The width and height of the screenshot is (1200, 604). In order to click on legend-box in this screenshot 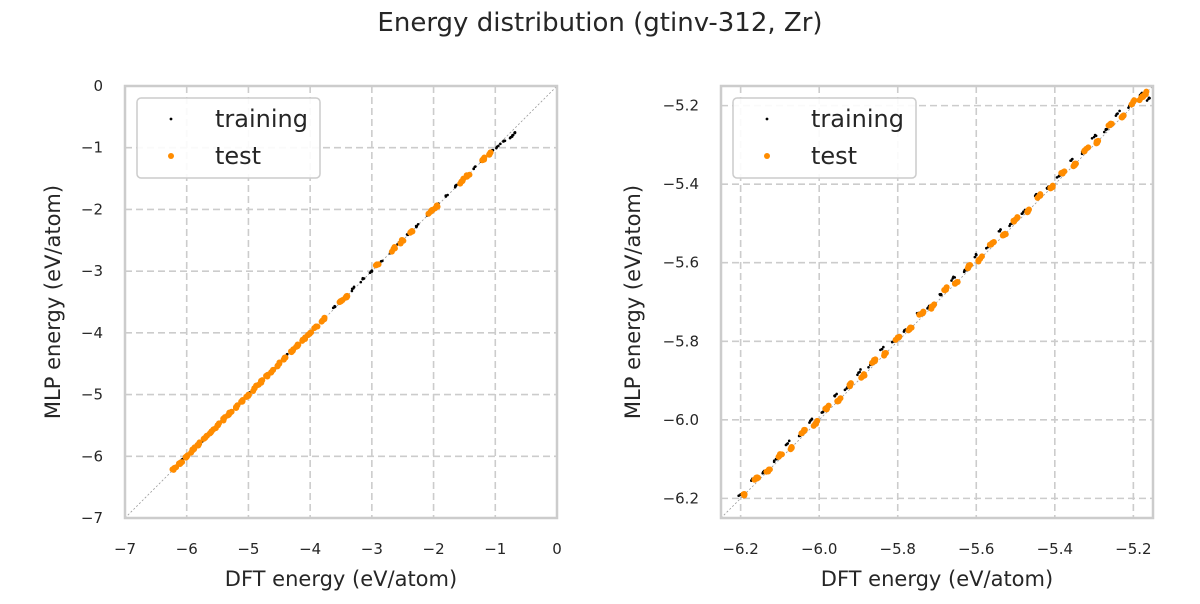, I will do `click(228, 138)`.